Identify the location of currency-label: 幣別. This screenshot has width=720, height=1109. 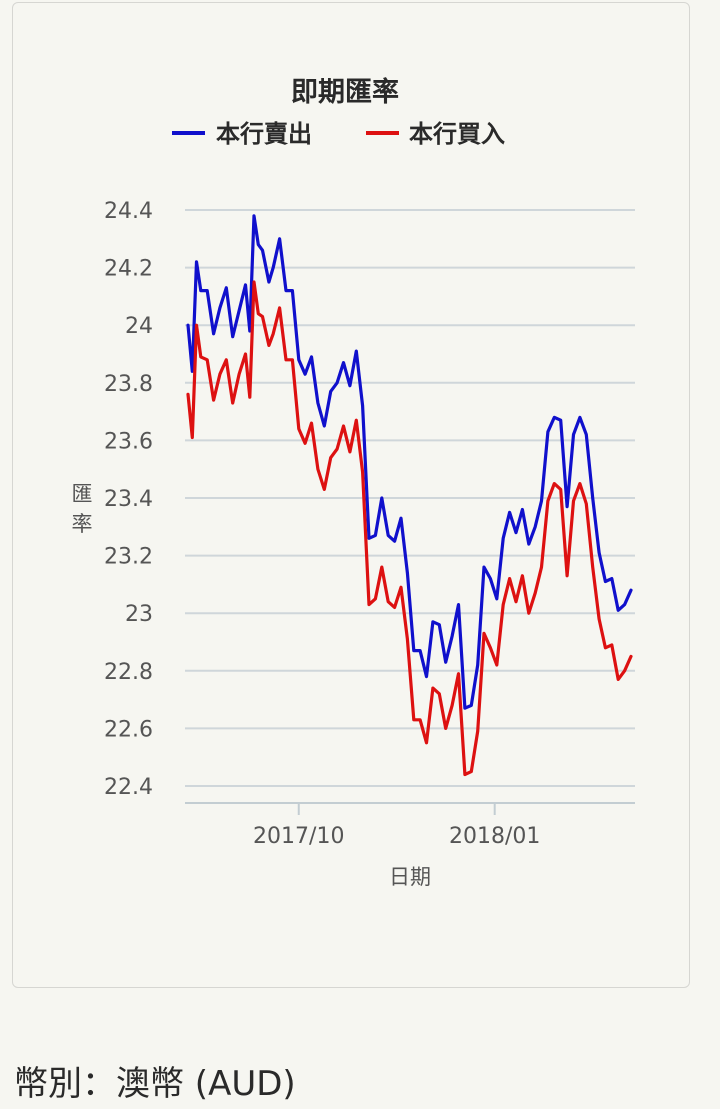
(48, 1084).